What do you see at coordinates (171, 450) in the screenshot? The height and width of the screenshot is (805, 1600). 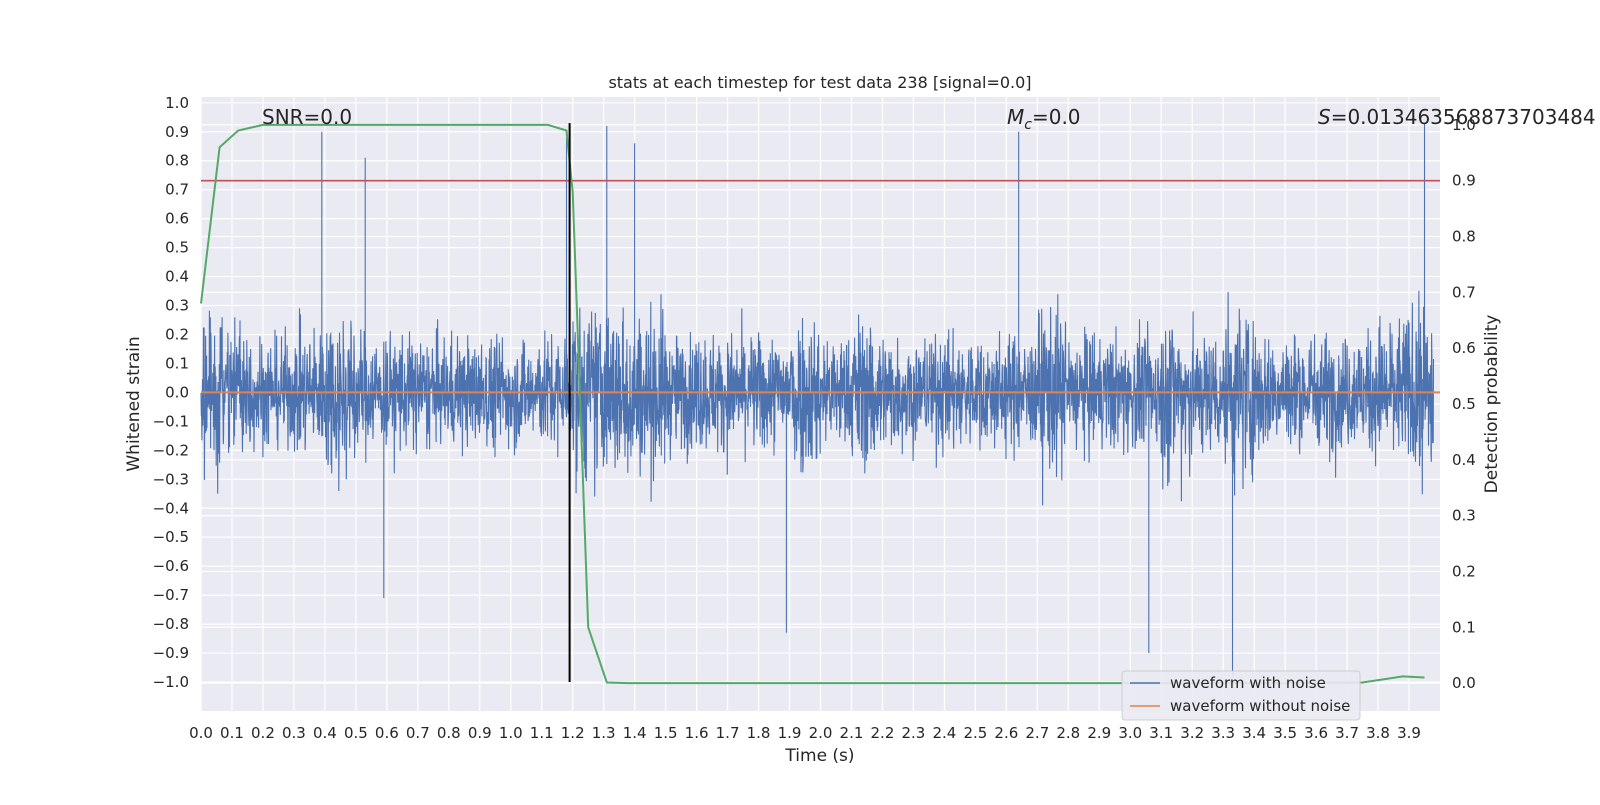 I see `y-left-tick-label: −0.2` at bounding box center [171, 450].